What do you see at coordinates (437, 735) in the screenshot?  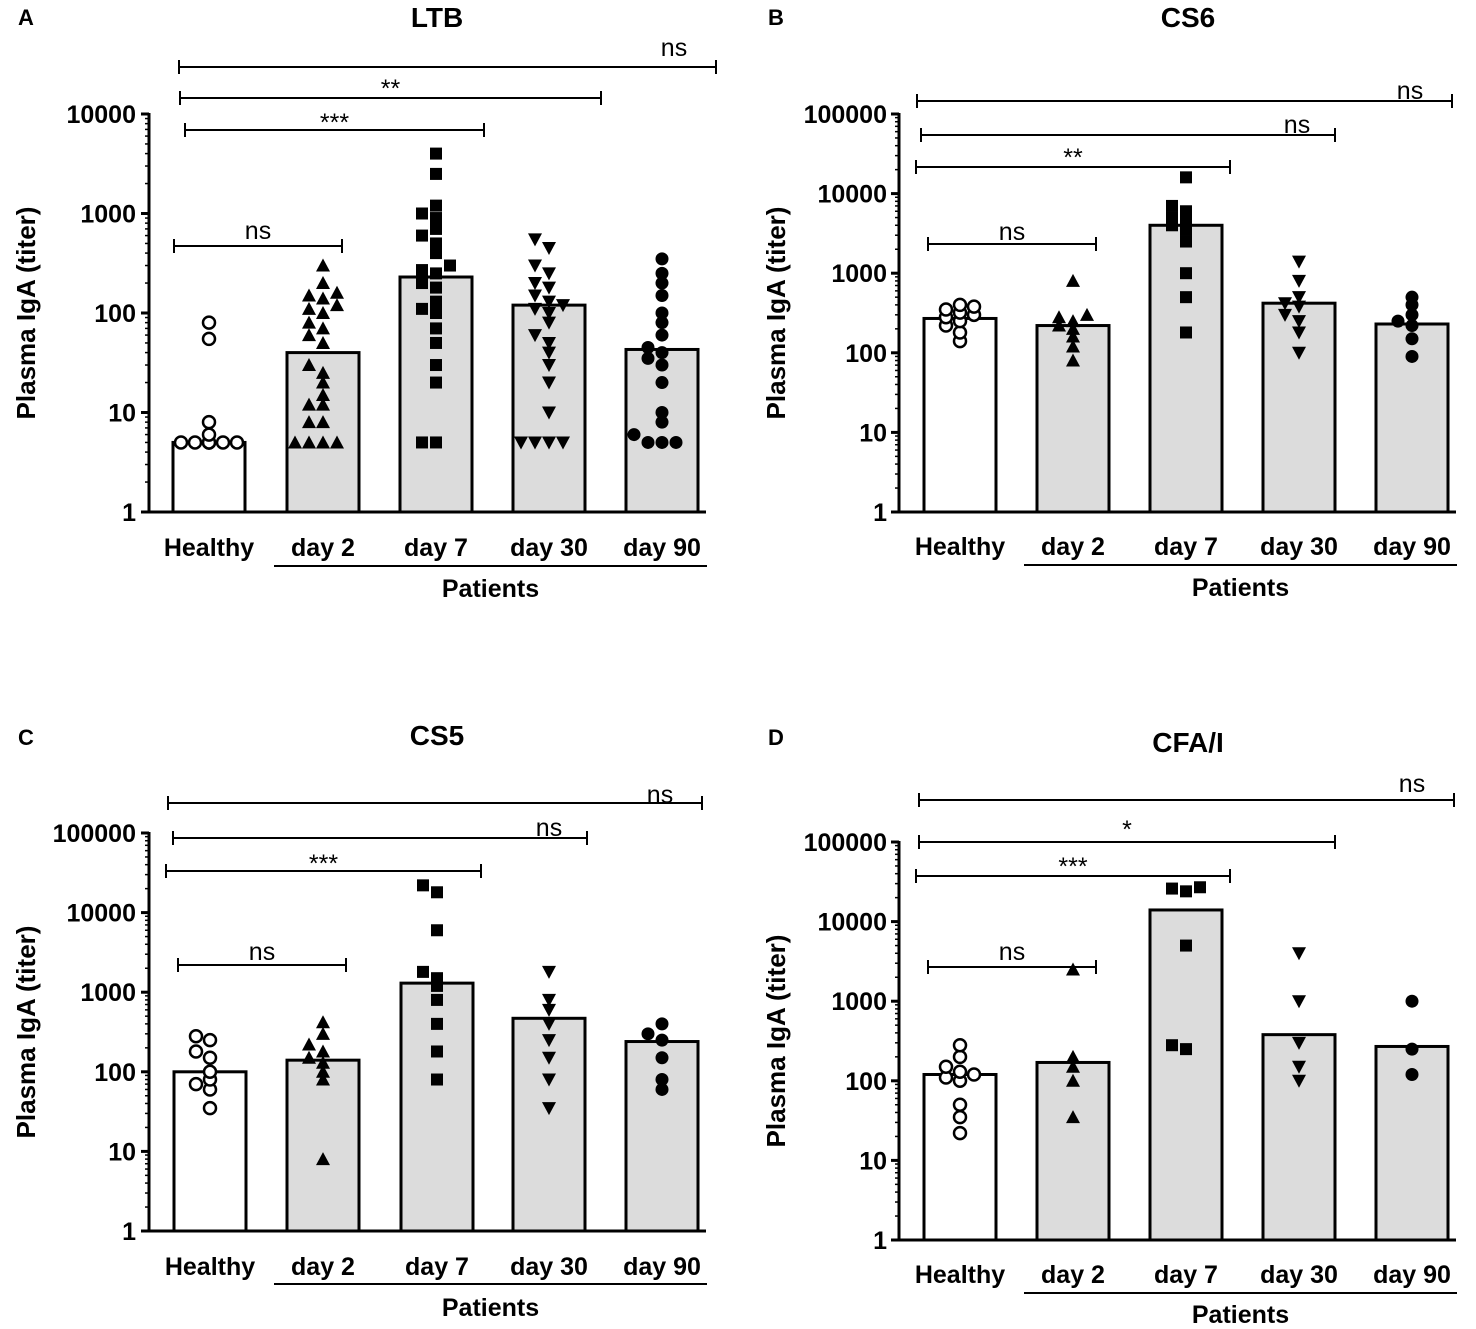 I see `chart-title: CS5` at bounding box center [437, 735].